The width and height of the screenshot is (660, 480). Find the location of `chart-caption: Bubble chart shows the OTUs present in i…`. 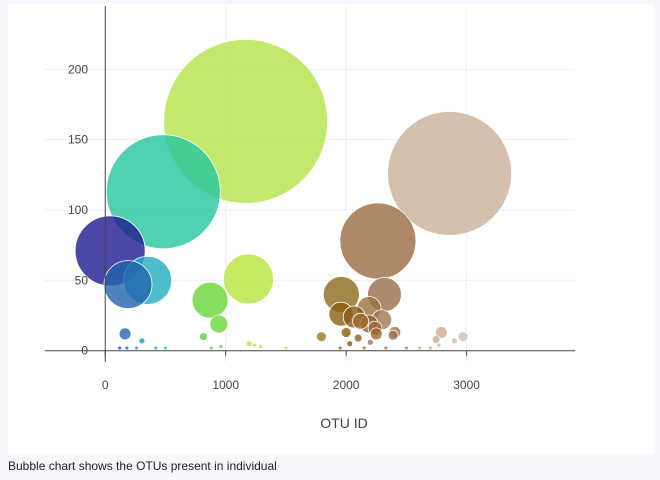

chart-caption: Bubble chart shows the OTUs present in i… is located at coordinates (142, 466).